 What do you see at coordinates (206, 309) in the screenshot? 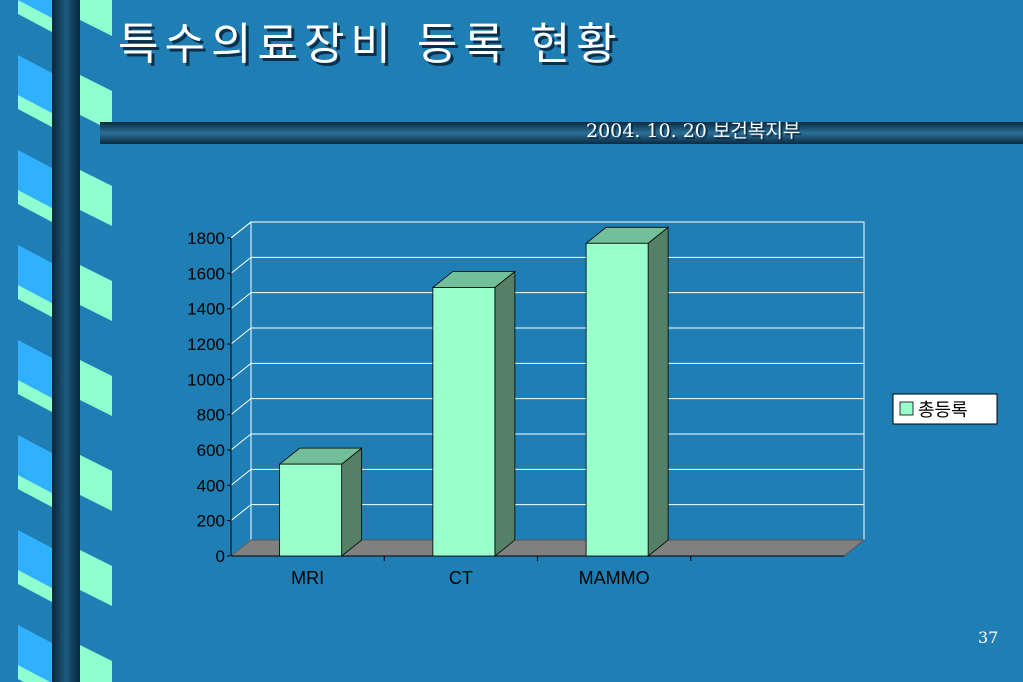
I see `y-tick-label: 1400` at bounding box center [206, 309].